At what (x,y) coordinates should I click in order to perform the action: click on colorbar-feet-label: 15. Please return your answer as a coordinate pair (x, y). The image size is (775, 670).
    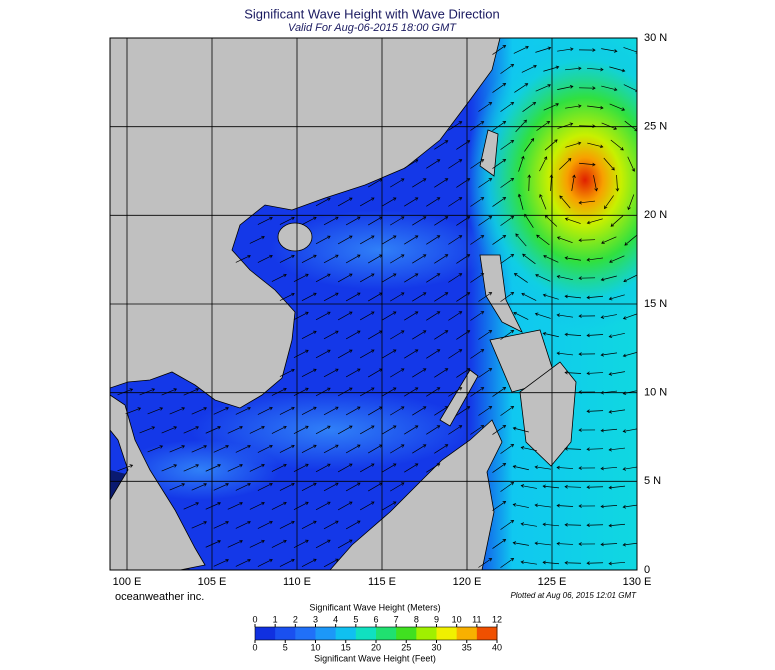
    Looking at the image, I should click on (346, 647).